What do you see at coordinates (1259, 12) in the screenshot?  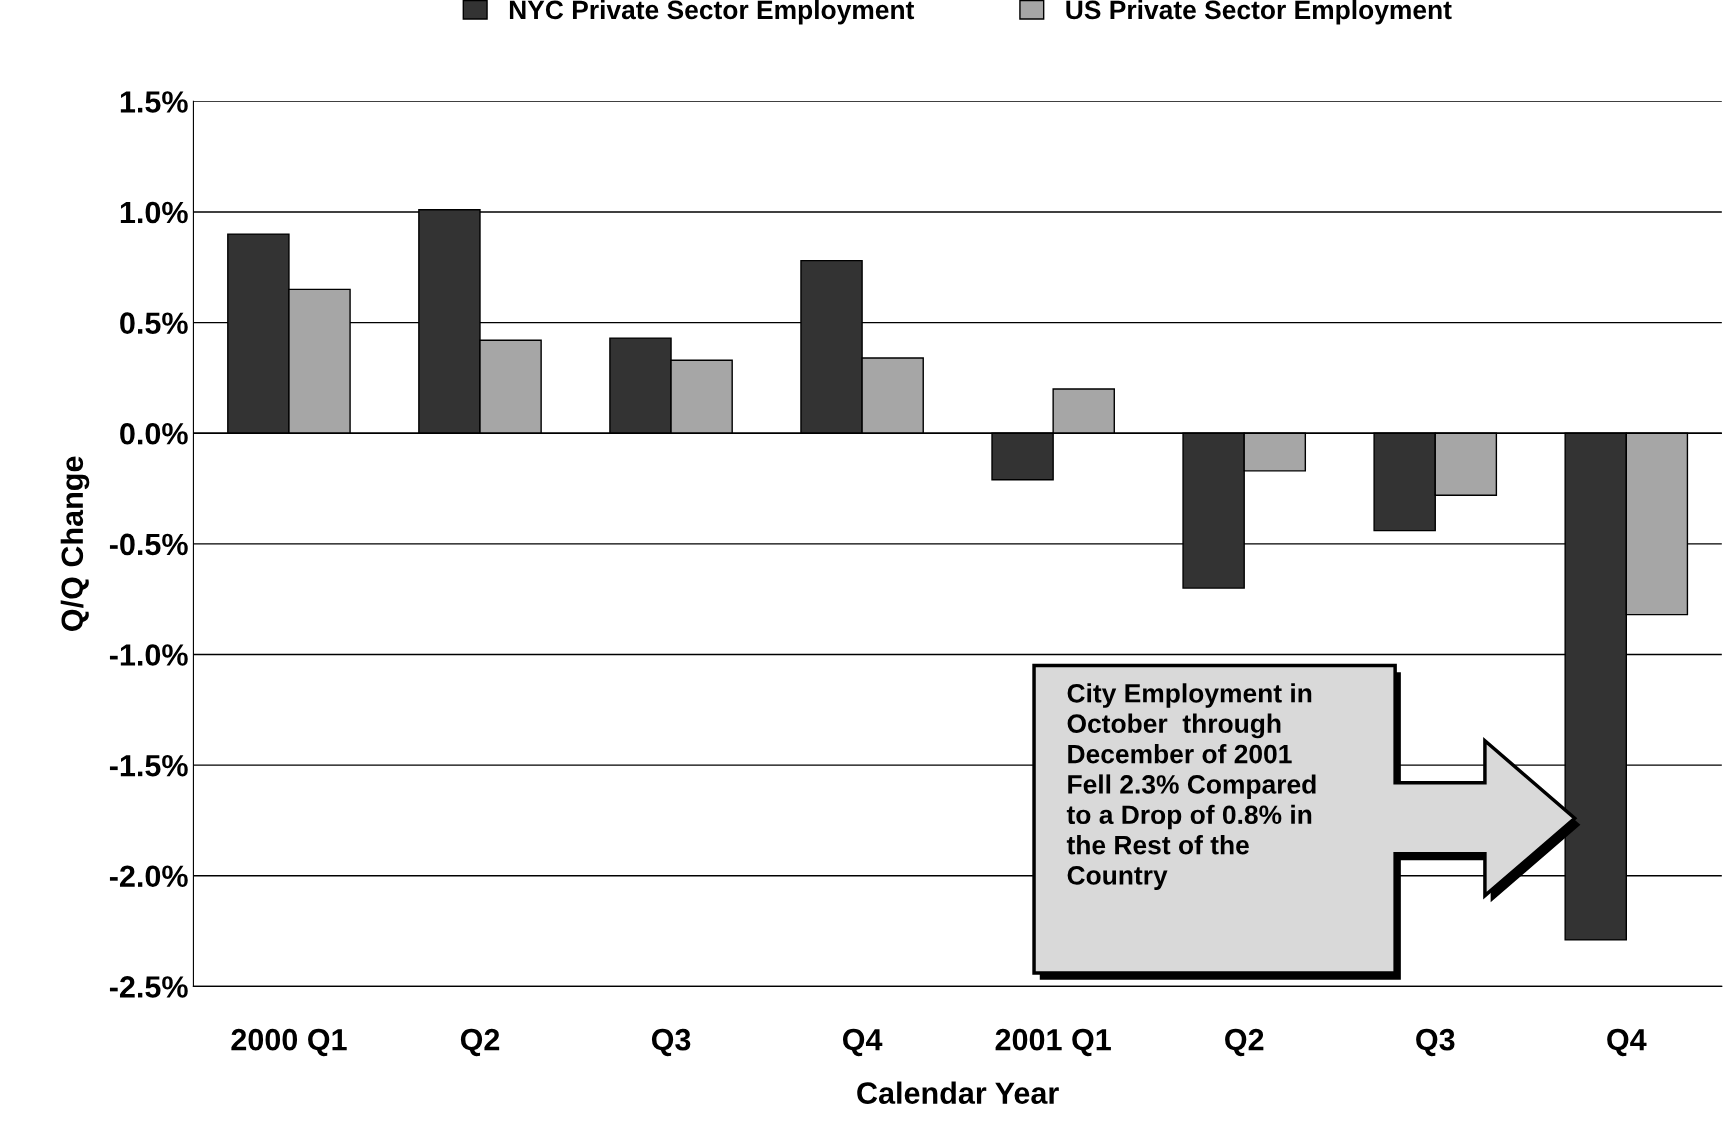 I see `legend-label: US Private Sector Employment` at bounding box center [1259, 12].